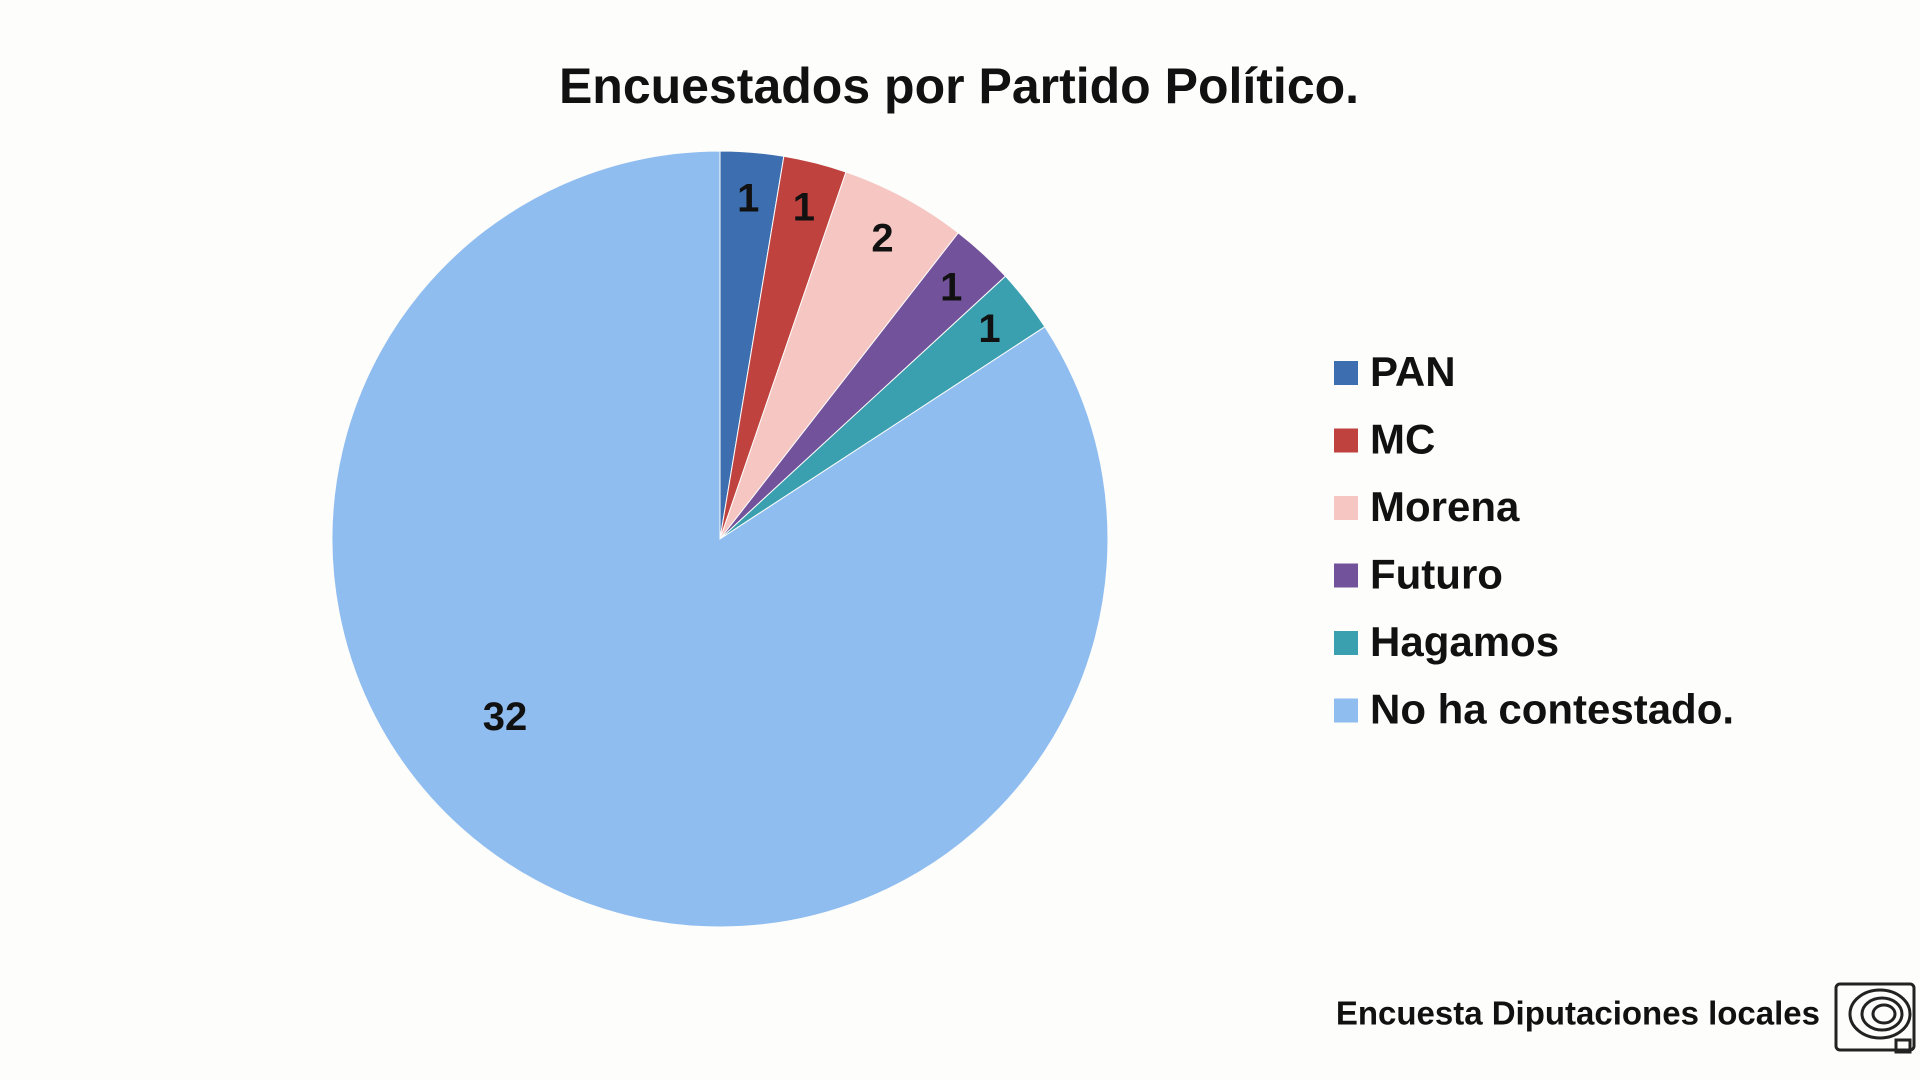 The width and height of the screenshot is (1920, 1080). What do you see at coordinates (1402, 439) in the screenshot?
I see `legend-label: MC` at bounding box center [1402, 439].